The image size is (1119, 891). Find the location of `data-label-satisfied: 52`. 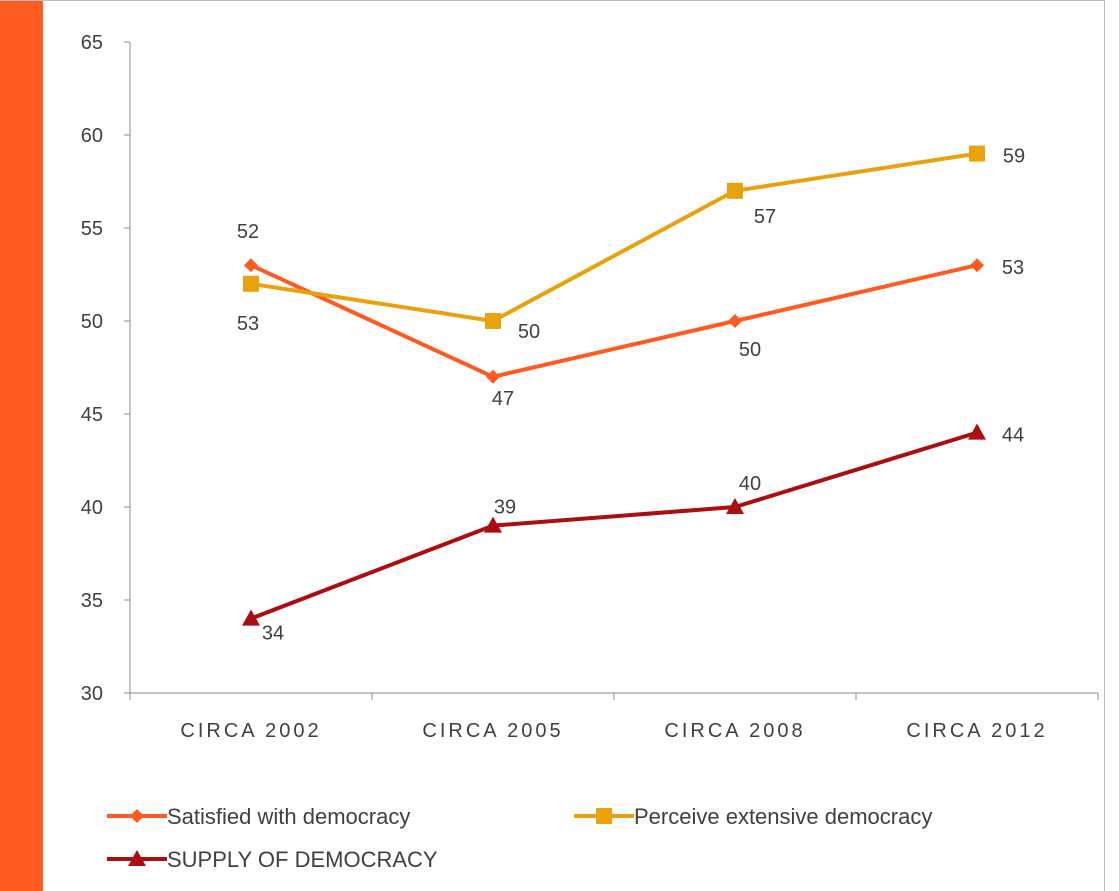

data-label-satisfied: 52 is located at coordinates (248, 232).